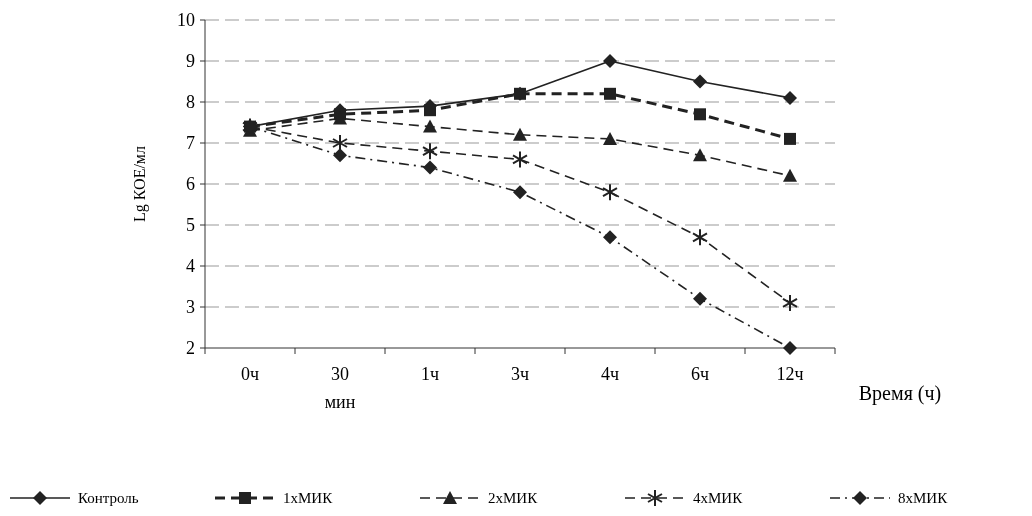 The image size is (1032, 516). What do you see at coordinates (190, 225) in the screenshot?
I see `y-tick-label: 5` at bounding box center [190, 225].